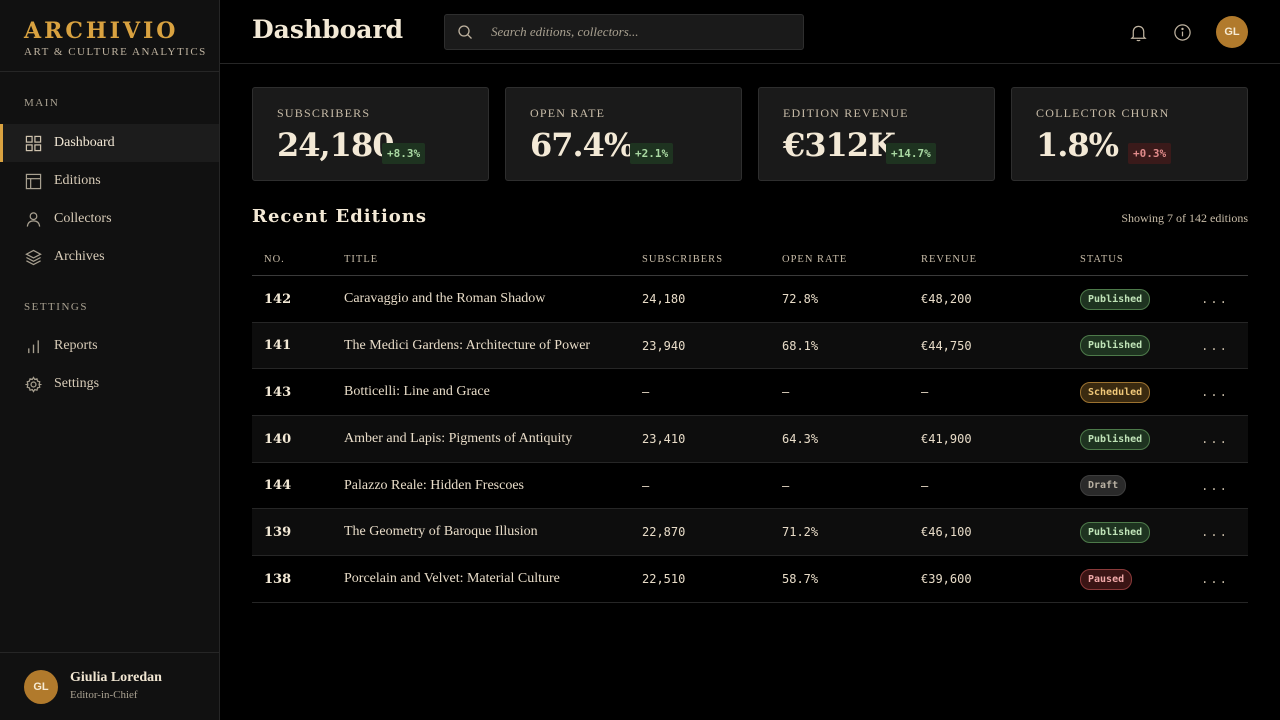 The height and width of the screenshot is (720, 1280). Describe the element at coordinates (109, 143) in the screenshot. I see `sidebar-item-dashboard: Dashboard` at that location.